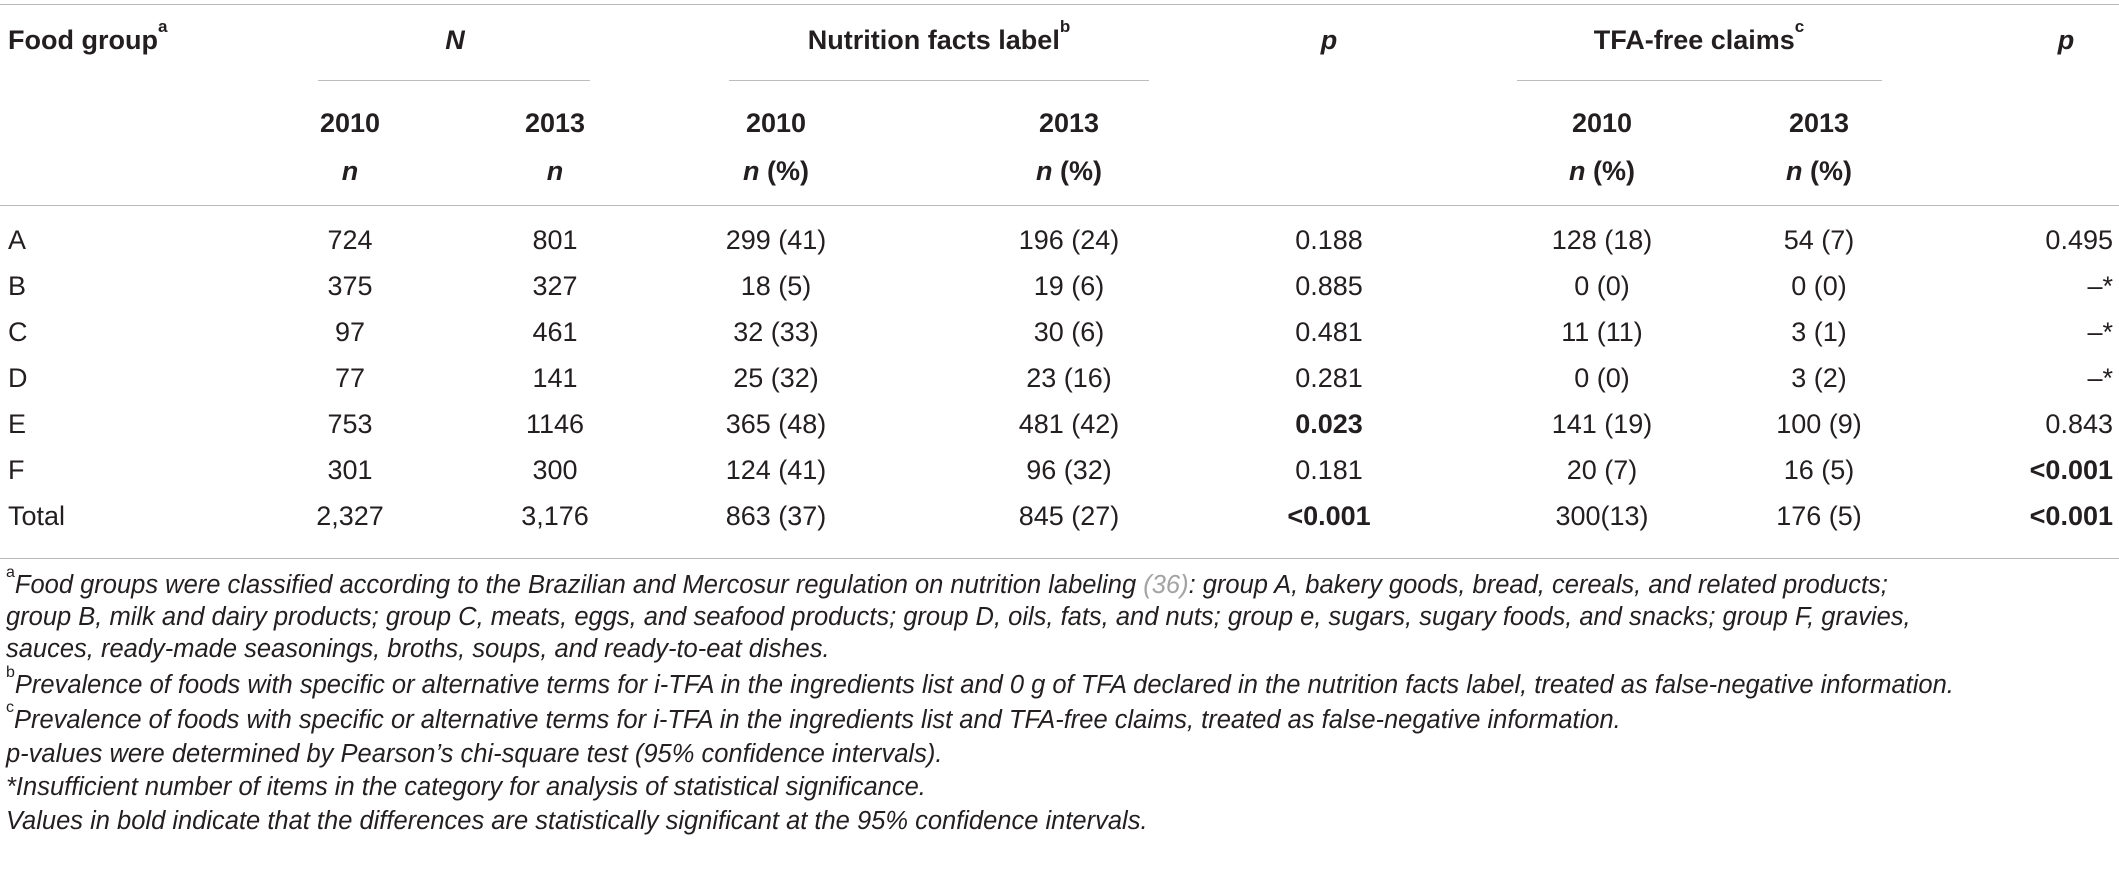 Image resolution: width=2119 pixels, height=872 pixels. What do you see at coordinates (18, 378) in the screenshot?
I see `cell-food-group: D` at bounding box center [18, 378].